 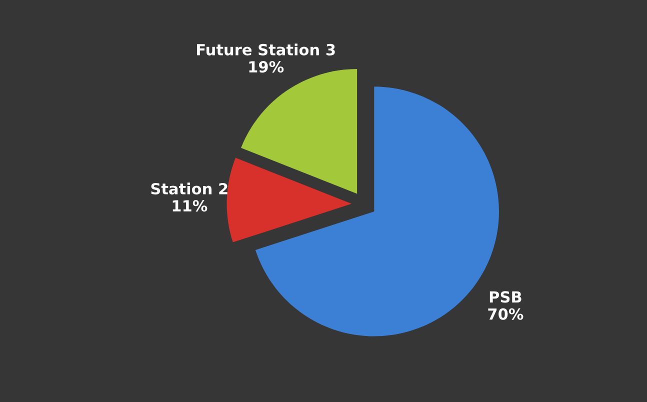 What do you see at coordinates (190, 206) in the screenshot?
I see `data-label: 11%` at bounding box center [190, 206].